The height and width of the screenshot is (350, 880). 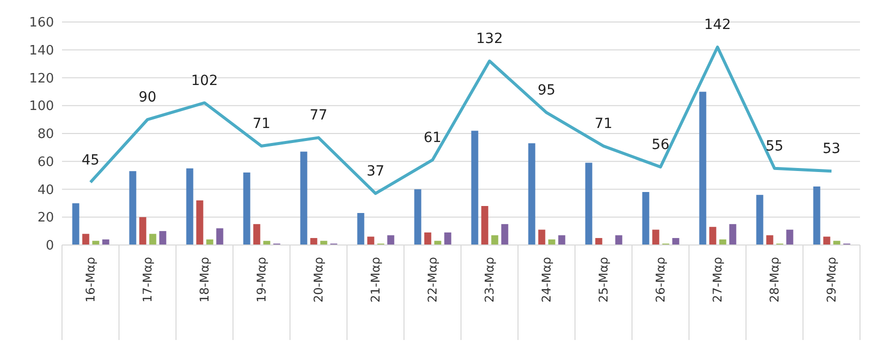 I want to click on x-tick-label: 22-Μαρ, so click(x=433, y=279).